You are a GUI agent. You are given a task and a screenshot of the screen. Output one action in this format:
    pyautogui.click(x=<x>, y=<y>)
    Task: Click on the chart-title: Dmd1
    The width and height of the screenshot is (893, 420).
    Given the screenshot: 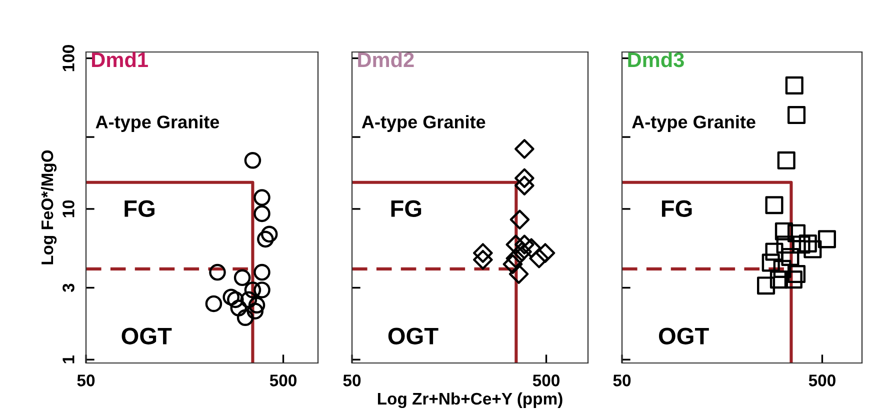 What is the action you would take?
    pyautogui.click(x=120, y=60)
    